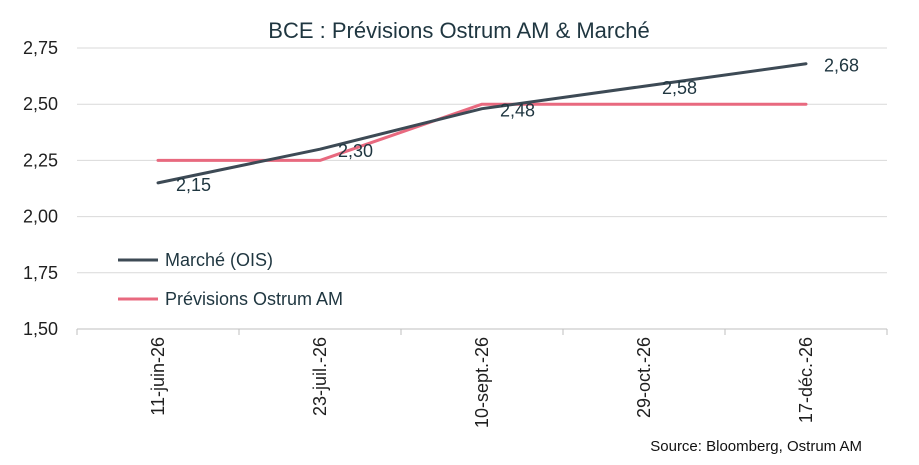  What do you see at coordinates (40, 273) in the screenshot?
I see `y-tick-label: 1,75` at bounding box center [40, 273].